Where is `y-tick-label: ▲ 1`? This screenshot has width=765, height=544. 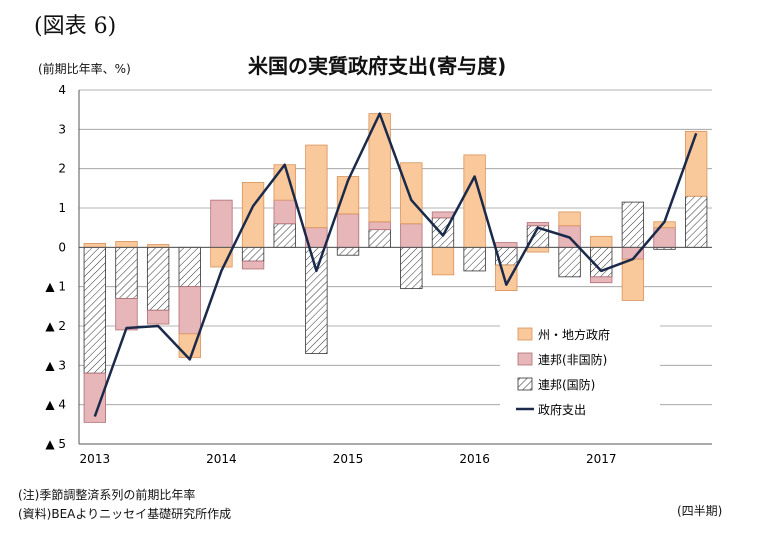 y-tick-label: ▲ 1 is located at coordinates (55, 287).